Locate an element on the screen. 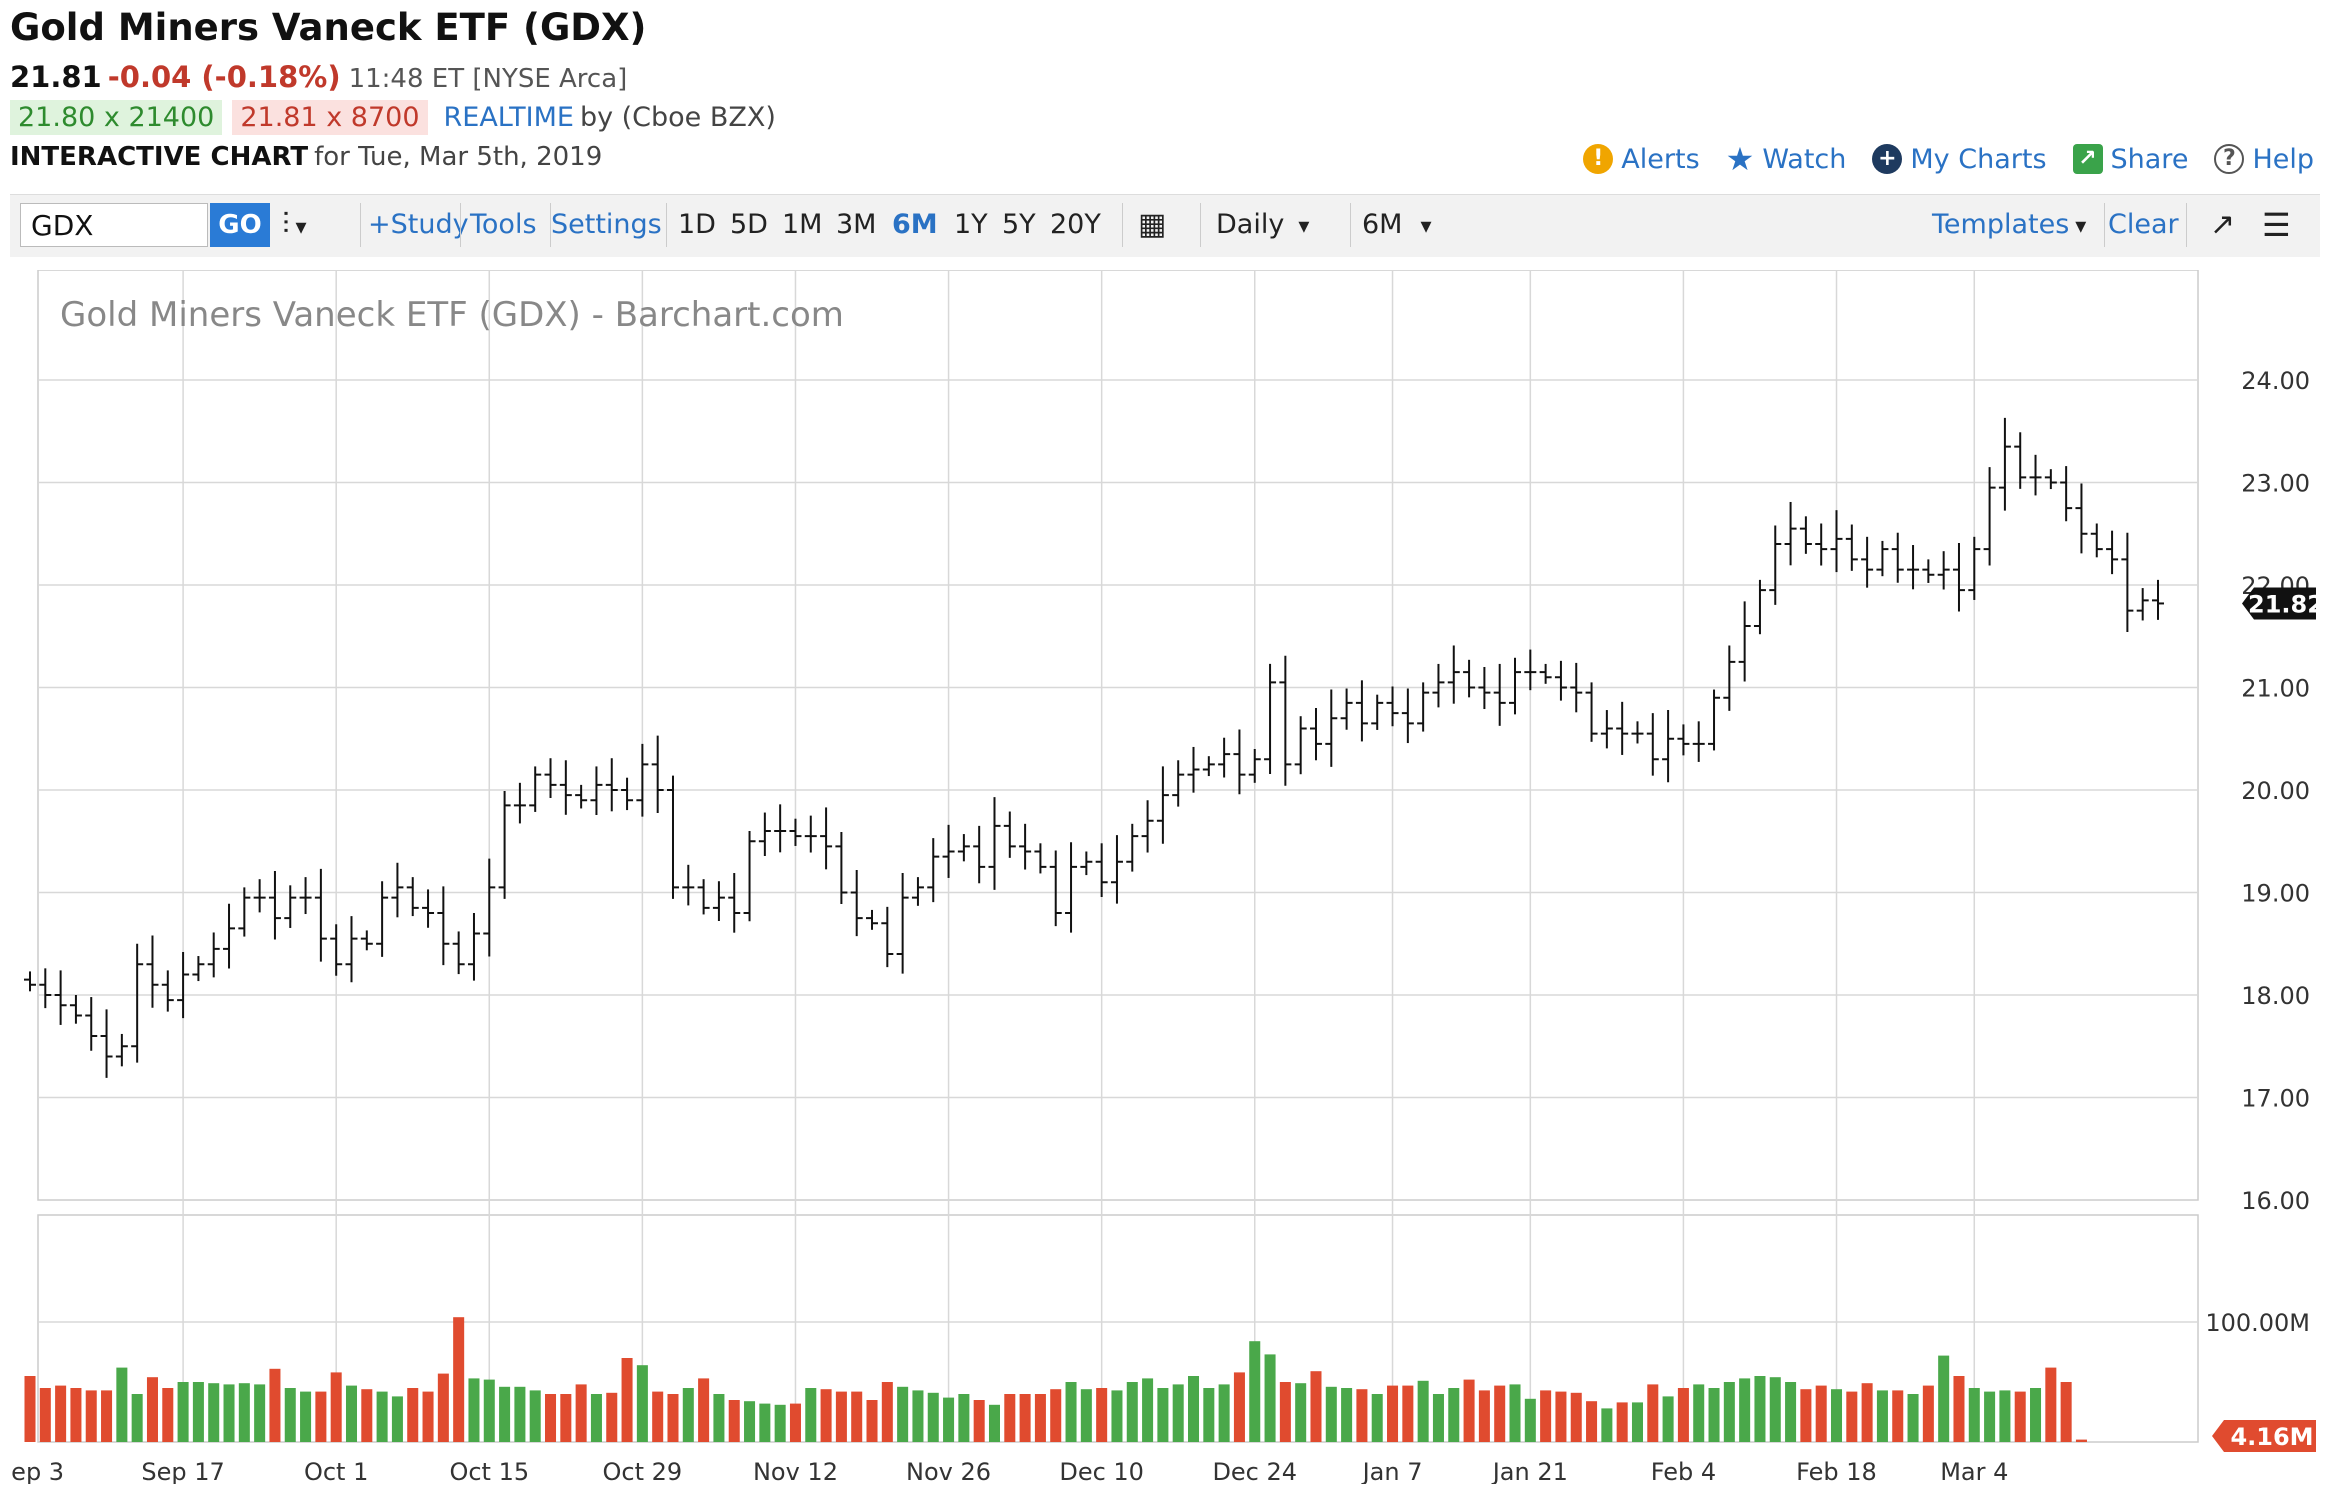 The height and width of the screenshot is (1488, 2328). go-button: GO is located at coordinates (240, 225).